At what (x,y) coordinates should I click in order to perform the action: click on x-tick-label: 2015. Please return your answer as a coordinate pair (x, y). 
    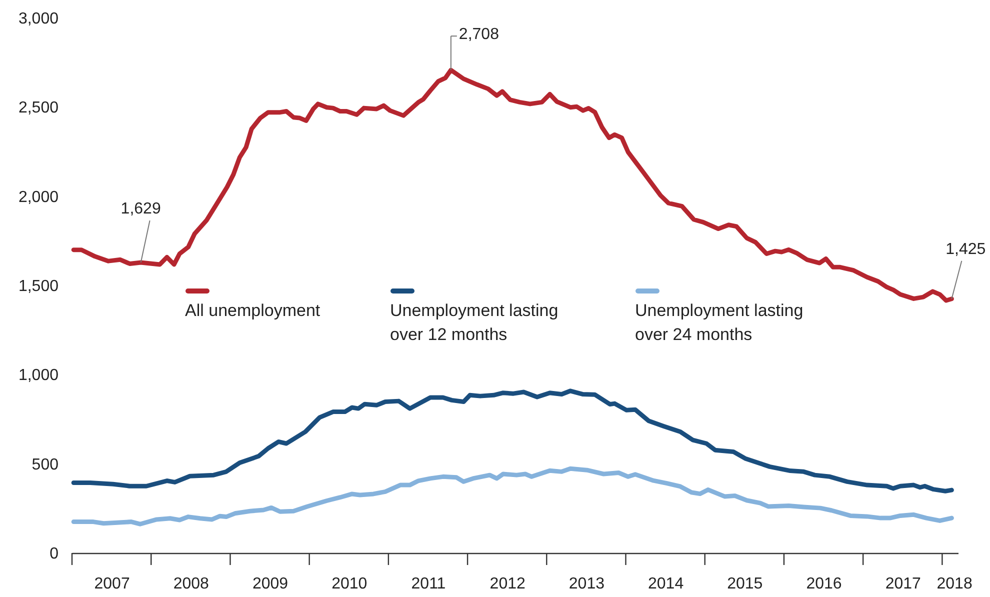
    Looking at the image, I should click on (745, 584).